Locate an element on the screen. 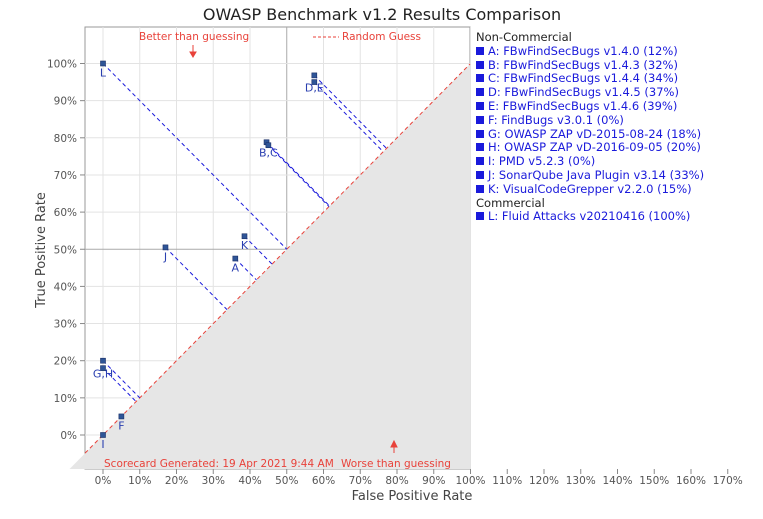  legend-item-label: A: FBwFindSecBugs v1.4.0 (12%) is located at coordinates (583, 50).